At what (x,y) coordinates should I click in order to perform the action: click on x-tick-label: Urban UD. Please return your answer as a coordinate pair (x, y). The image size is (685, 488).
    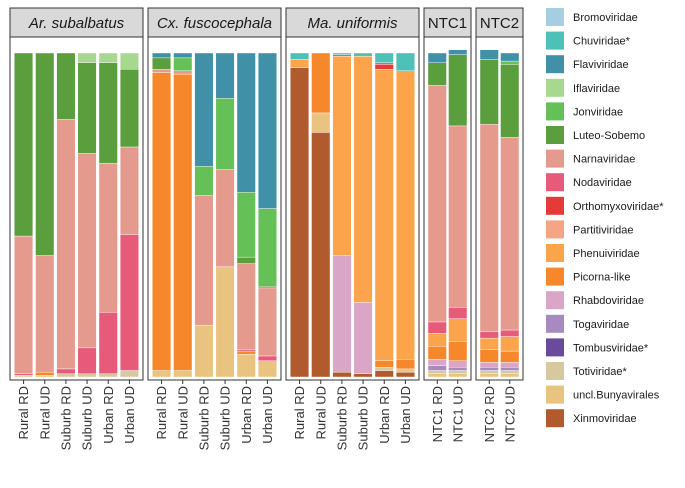
    Looking at the image, I should click on (129, 415).